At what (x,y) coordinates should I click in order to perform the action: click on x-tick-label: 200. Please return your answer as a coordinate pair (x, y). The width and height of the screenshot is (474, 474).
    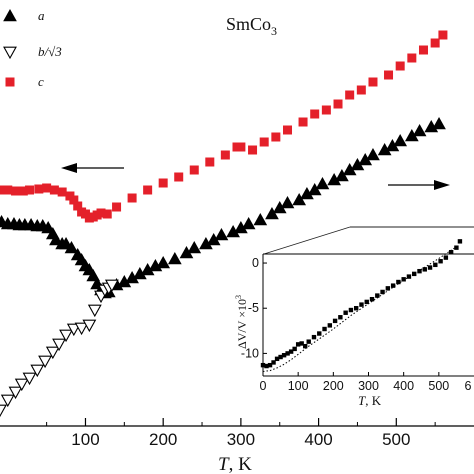
    Looking at the image, I should click on (163, 439).